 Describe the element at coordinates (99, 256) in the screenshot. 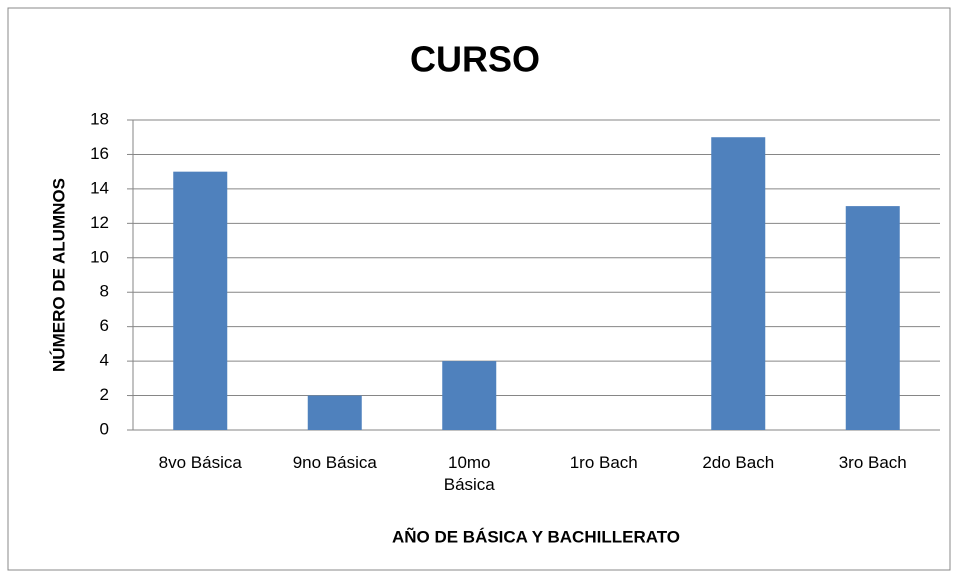

I see `y-tick-label: 10` at that location.